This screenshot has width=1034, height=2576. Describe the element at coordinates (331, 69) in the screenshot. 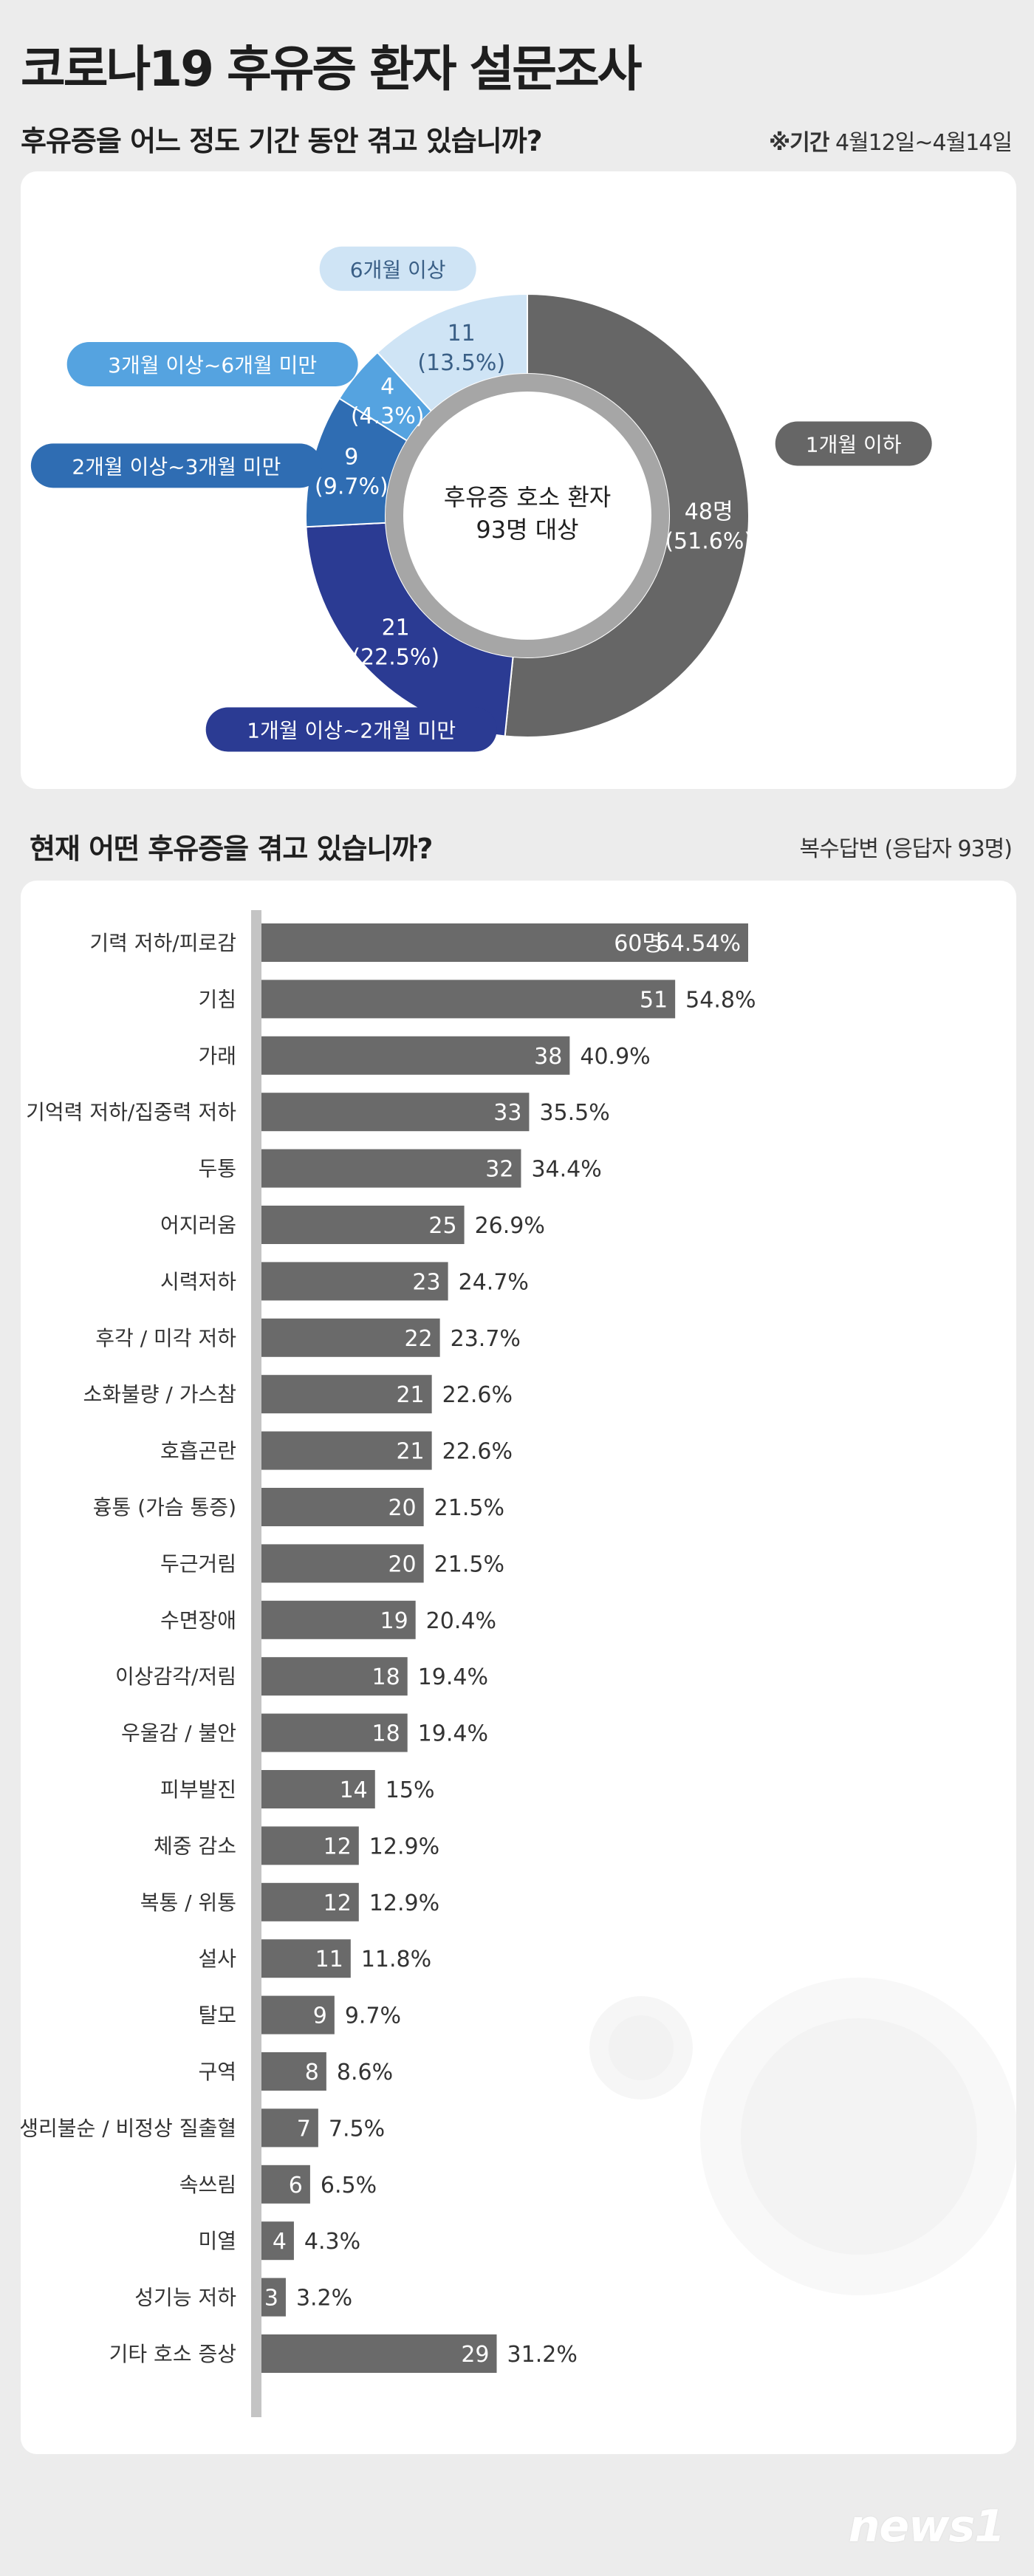

I see `page-title: 코로나19 후유증 환자 설문조사` at that location.